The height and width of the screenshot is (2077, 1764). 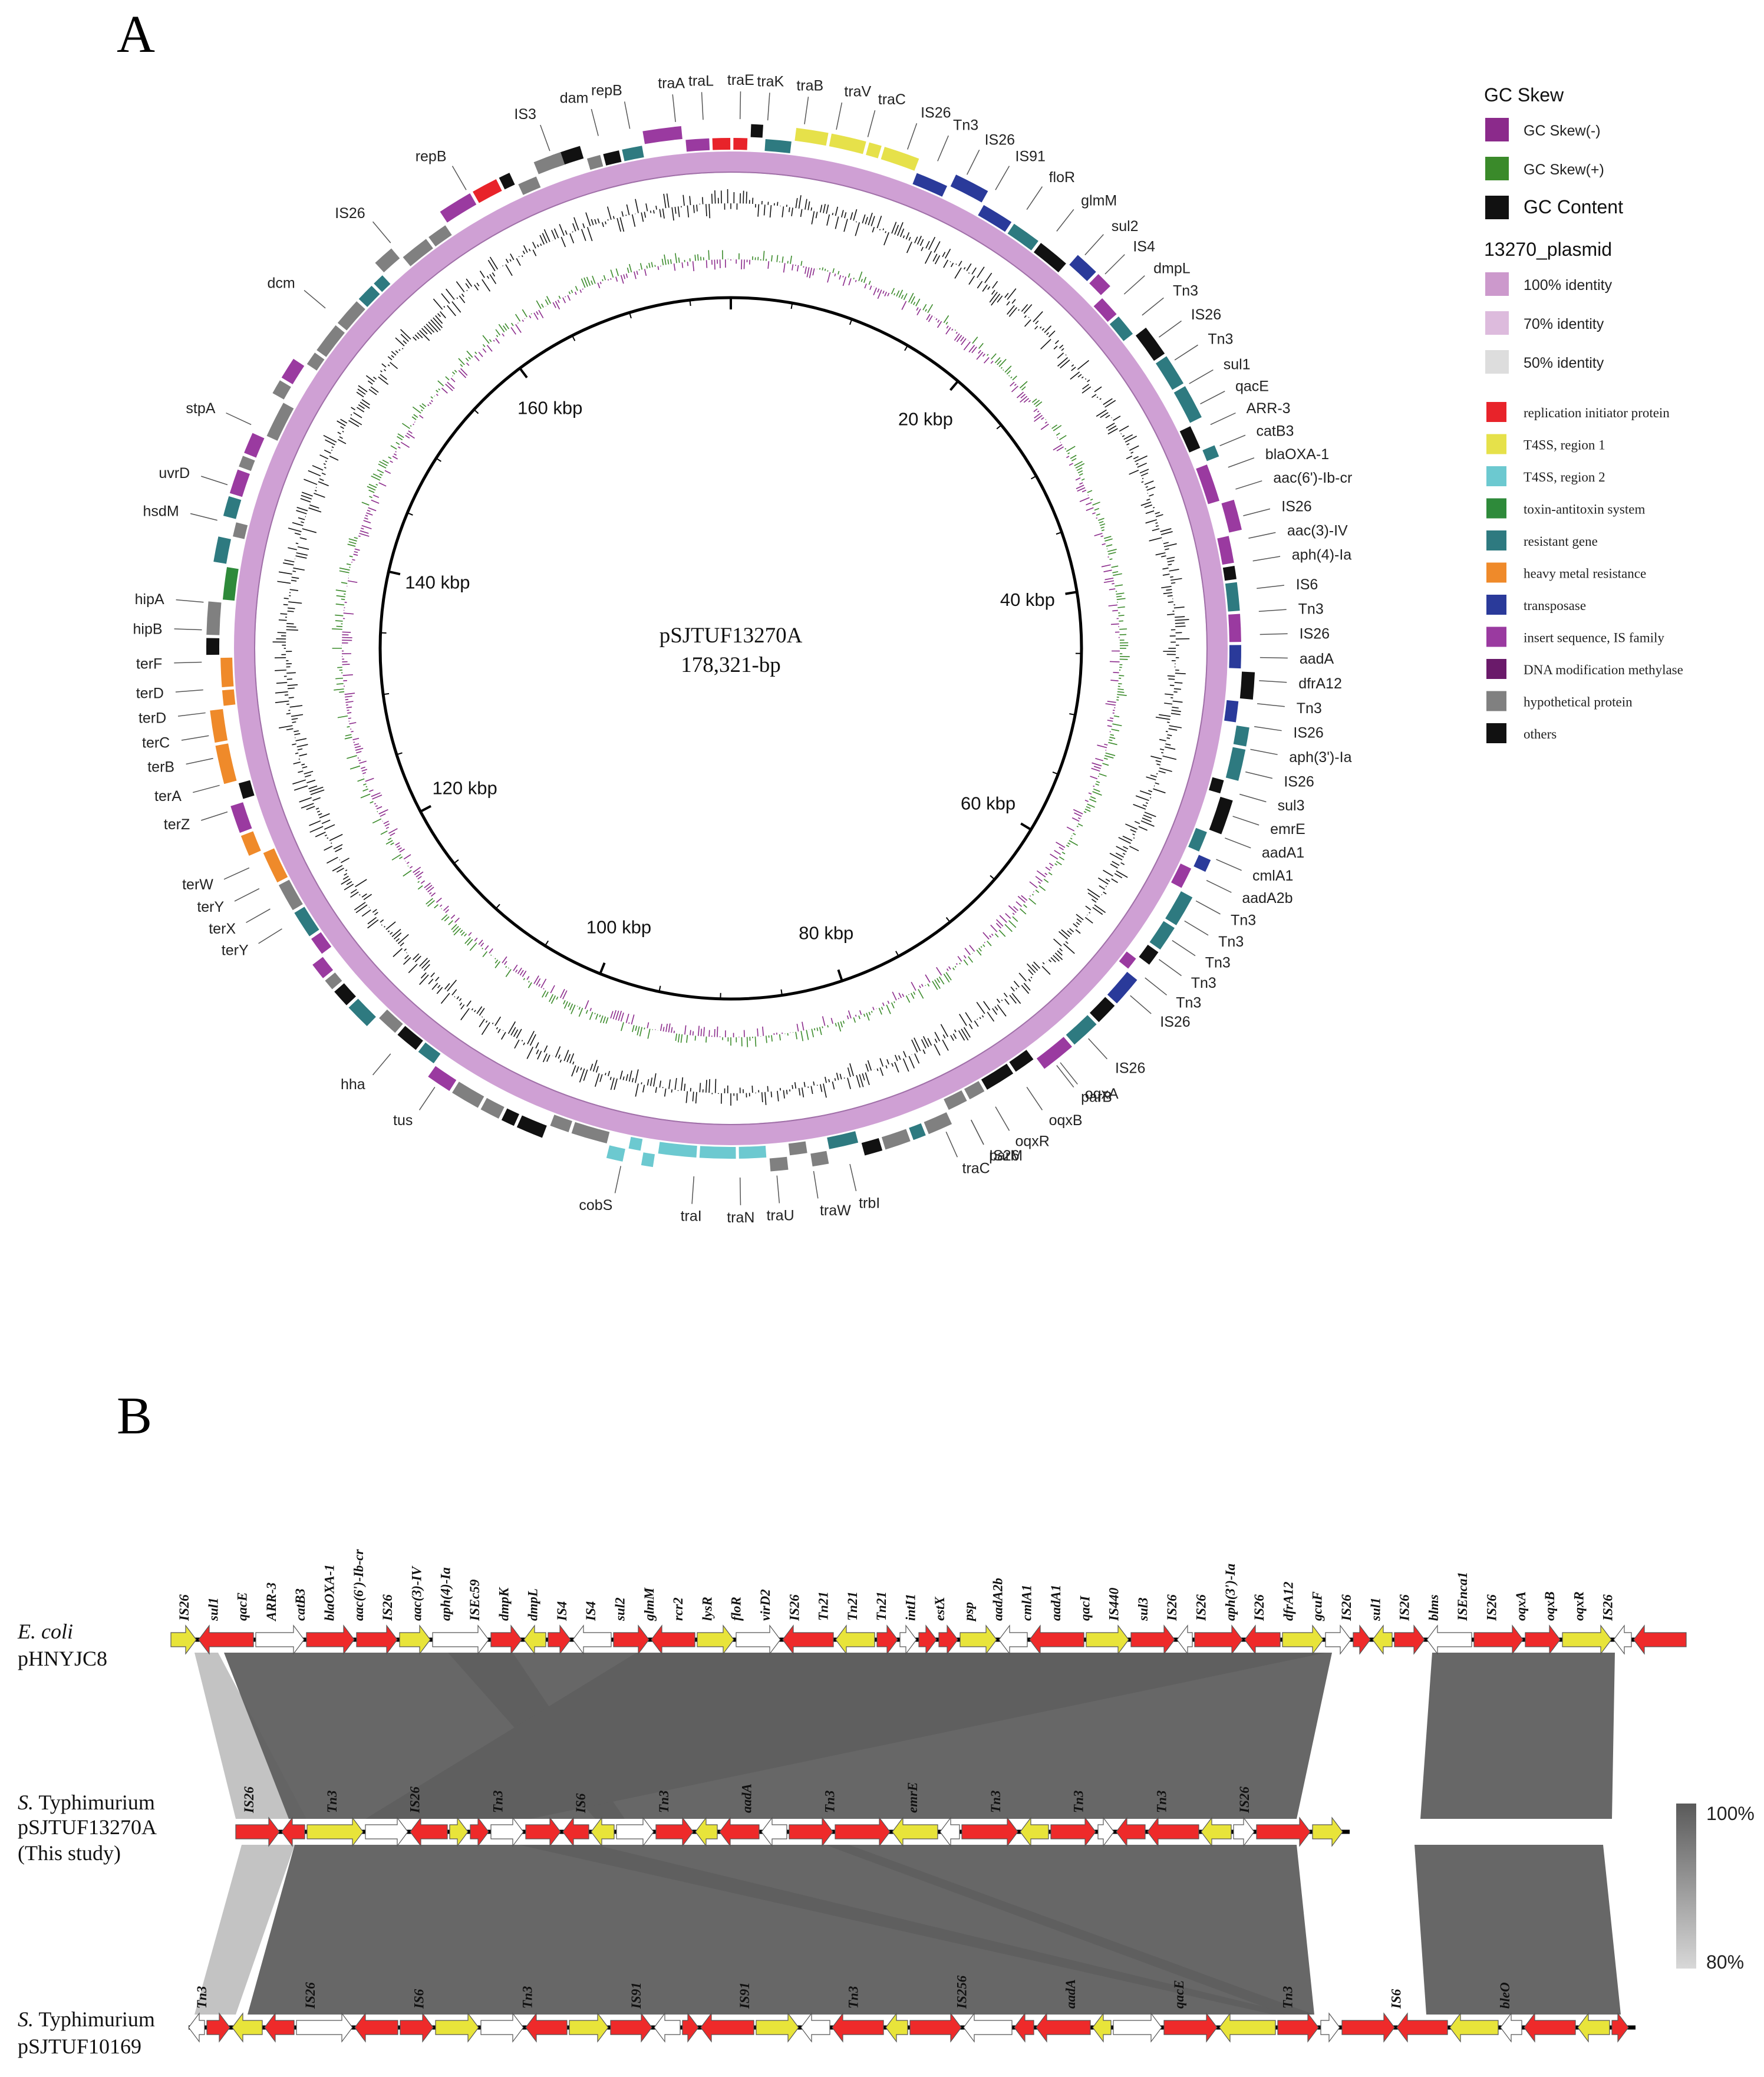 I want to click on gene-label: sul3, so click(x=1291, y=805).